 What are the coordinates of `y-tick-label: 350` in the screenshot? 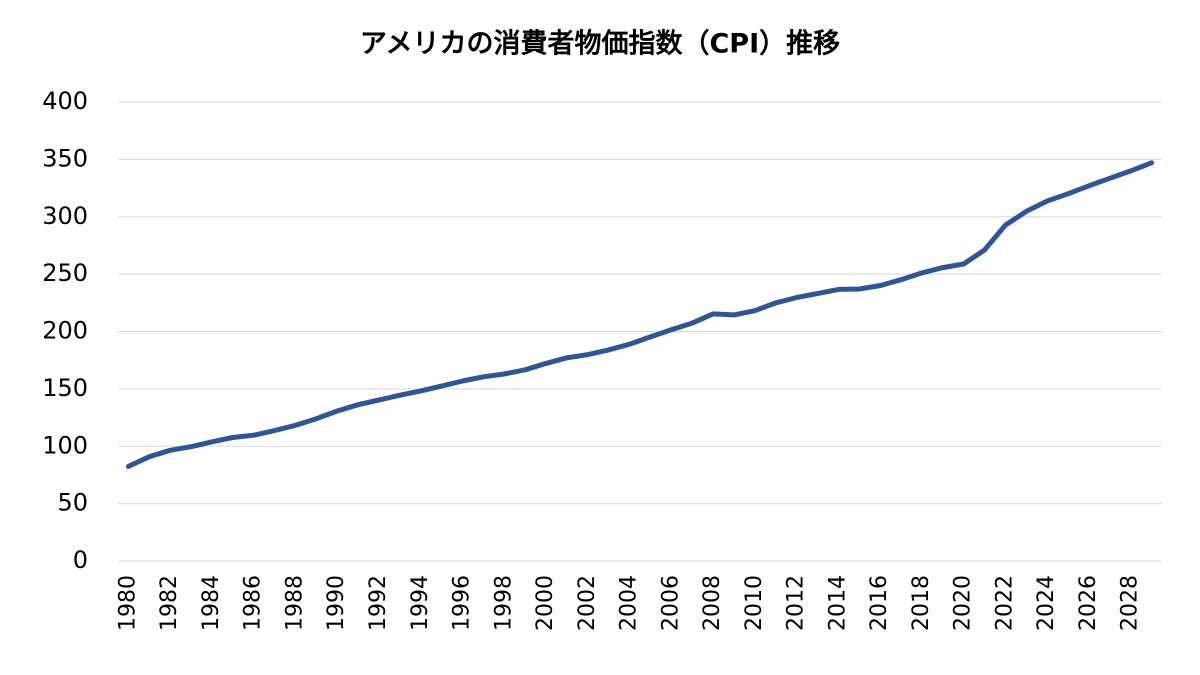 It's located at (65, 158).